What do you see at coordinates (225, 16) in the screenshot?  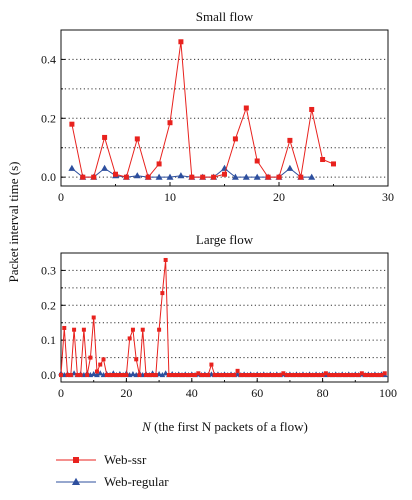 I see `panel-title: Small flow` at bounding box center [225, 16].